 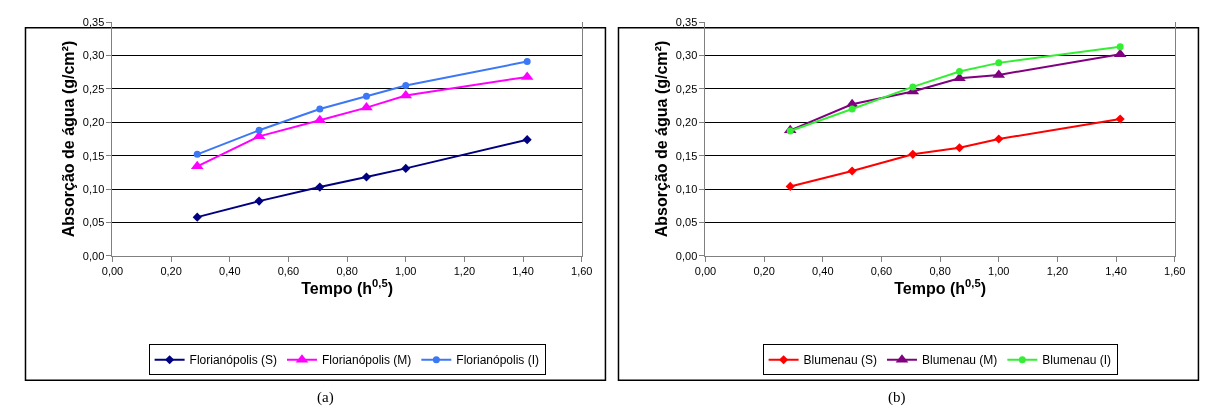 What do you see at coordinates (325, 397) in the screenshot?
I see `text: (a)` at bounding box center [325, 397].